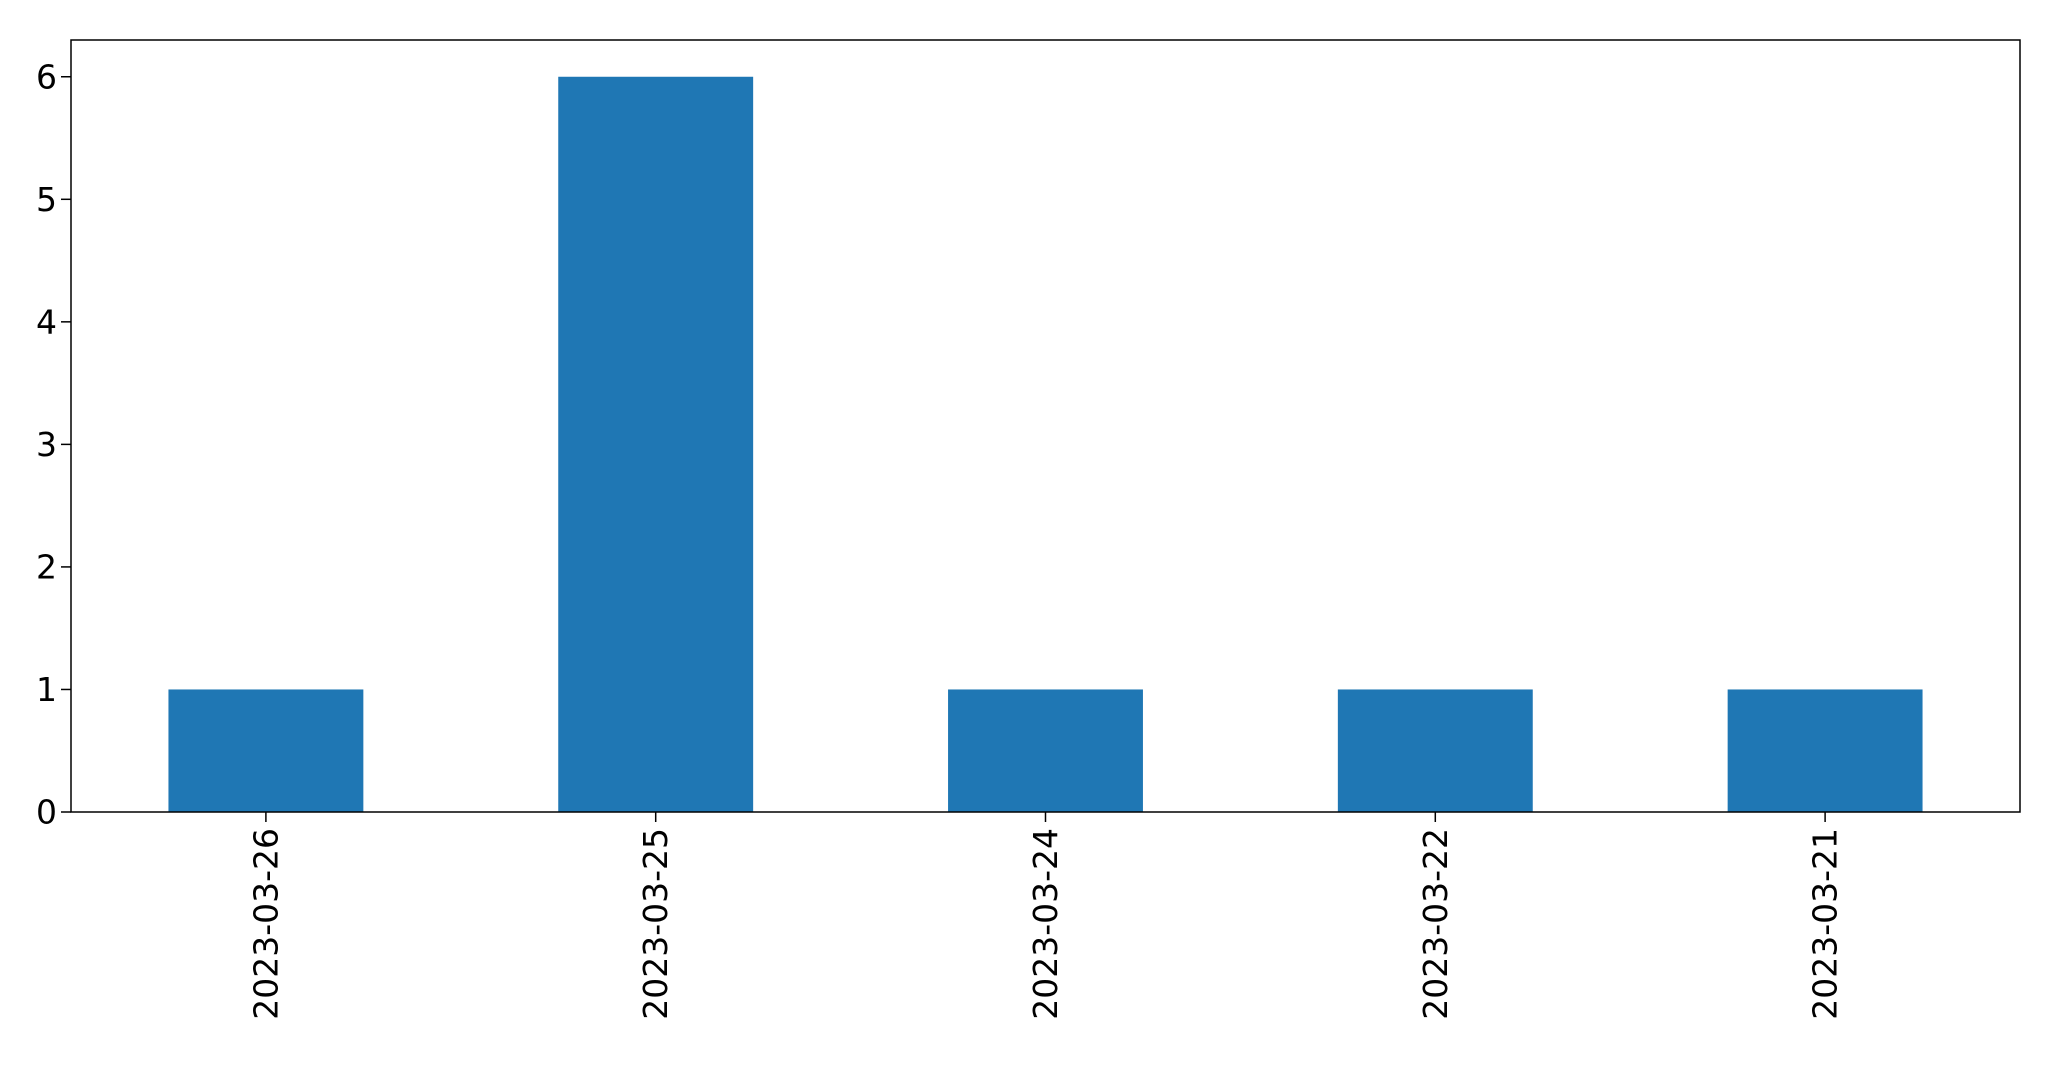 The image size is (2049, 1065). I want to click on x-tick-label: 2023-03-21, so click(1825, 924).